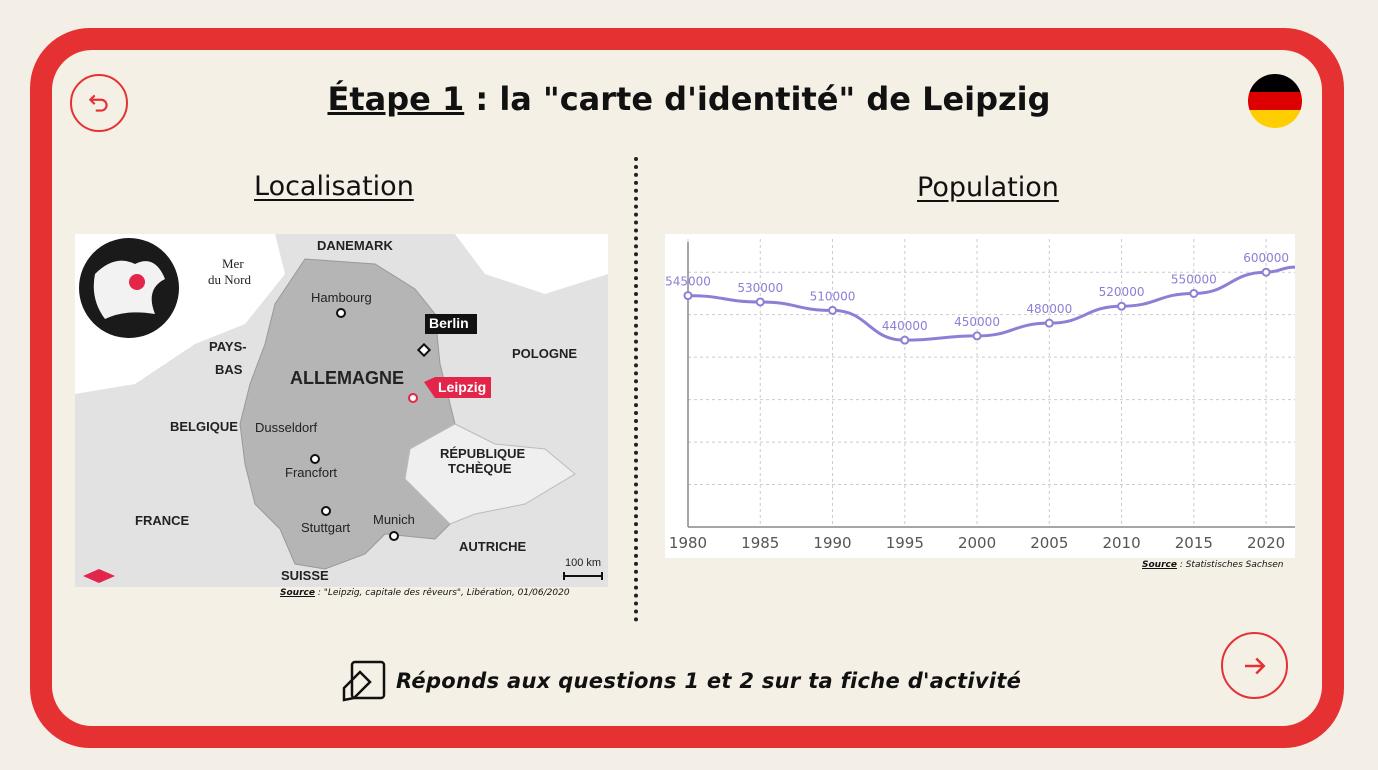 This screenshot has height=770, width=1378. I want to click on x-tick-label: 1980, so click(688, 543).